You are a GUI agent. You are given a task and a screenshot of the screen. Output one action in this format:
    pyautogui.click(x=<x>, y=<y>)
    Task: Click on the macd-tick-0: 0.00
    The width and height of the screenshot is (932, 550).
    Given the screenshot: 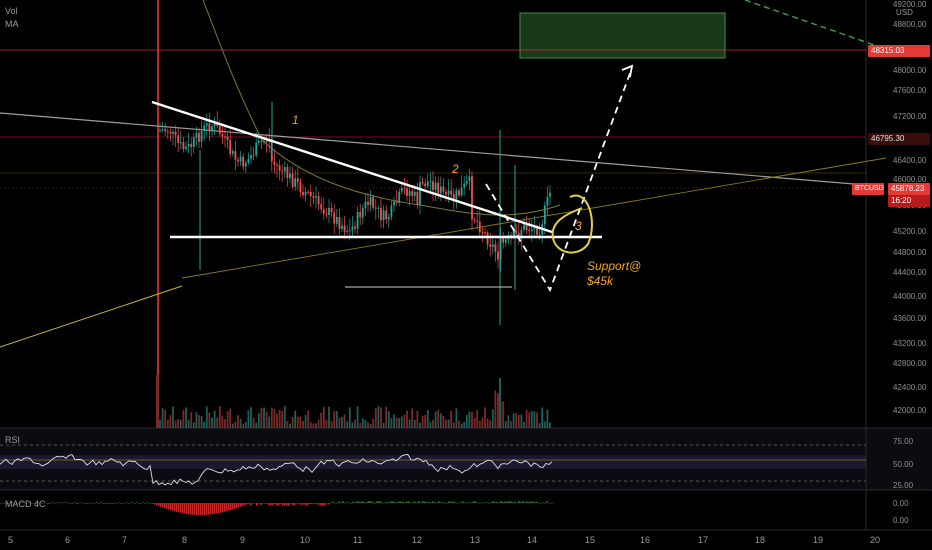 What is the action you would take?
    pyautogui.click(x=901, y=503)
    